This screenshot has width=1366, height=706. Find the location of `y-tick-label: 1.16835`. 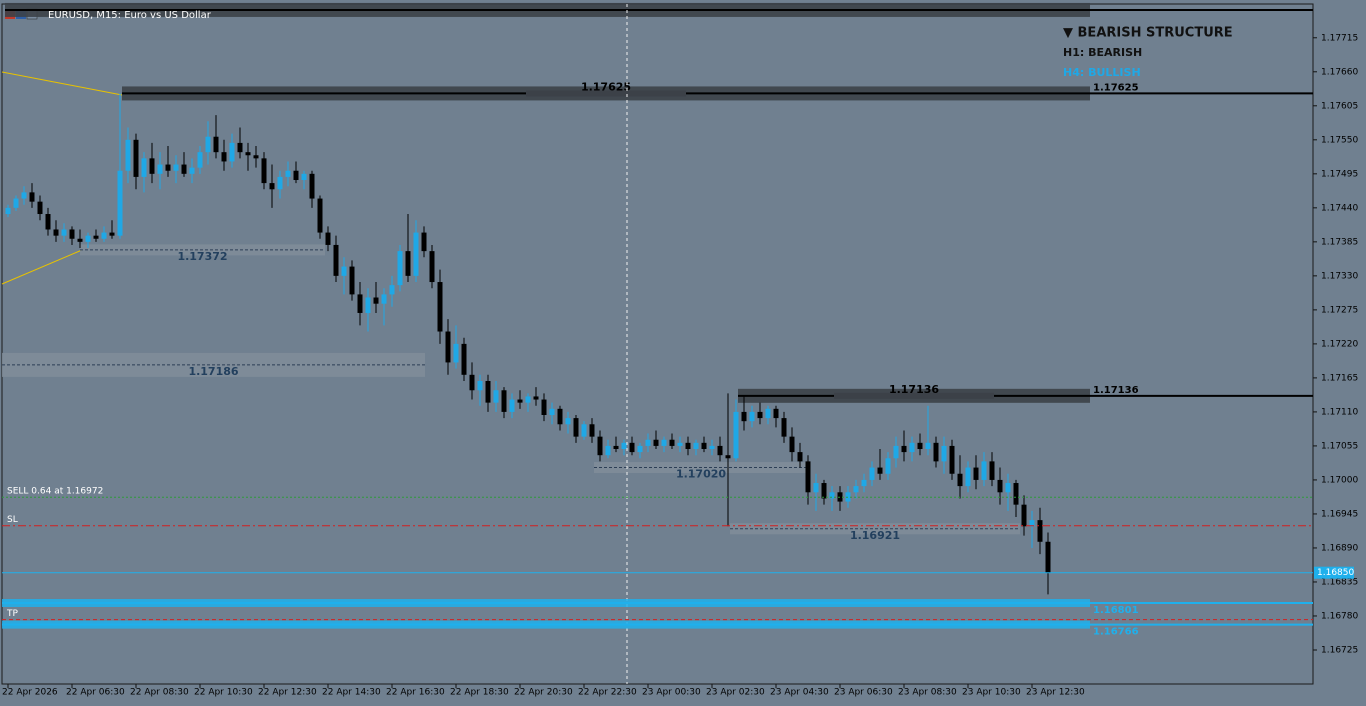

y-tick-label: 1.16835 is located at coordinates (1339, 582).